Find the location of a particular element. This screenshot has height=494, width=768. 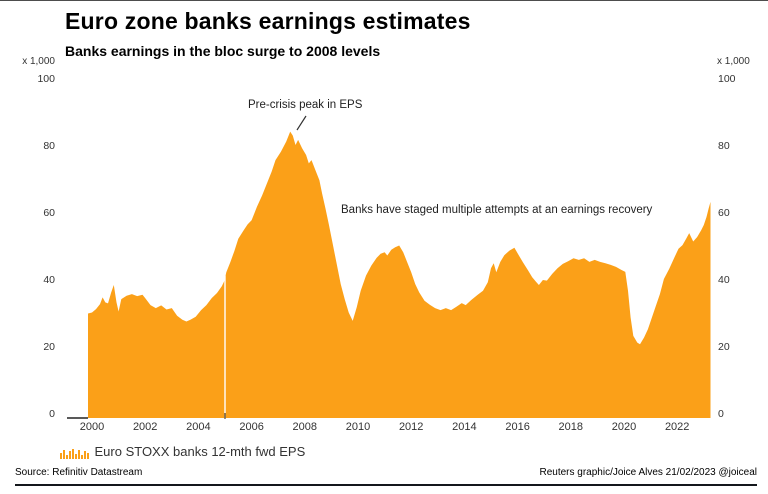

x-tick-label: 2022 is located at coordinates (677, 427).